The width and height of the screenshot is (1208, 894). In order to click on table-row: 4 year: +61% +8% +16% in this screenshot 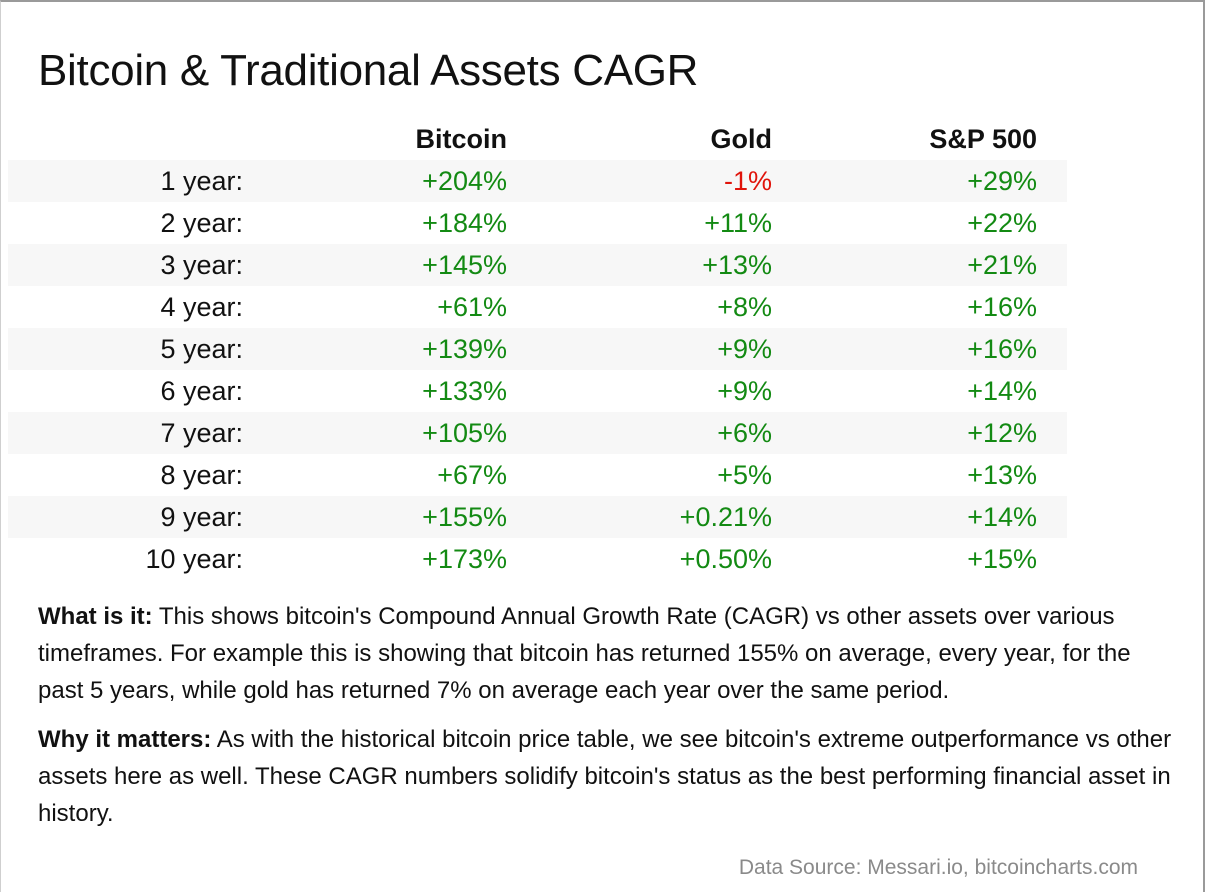, I will do `click(537, 307)`.